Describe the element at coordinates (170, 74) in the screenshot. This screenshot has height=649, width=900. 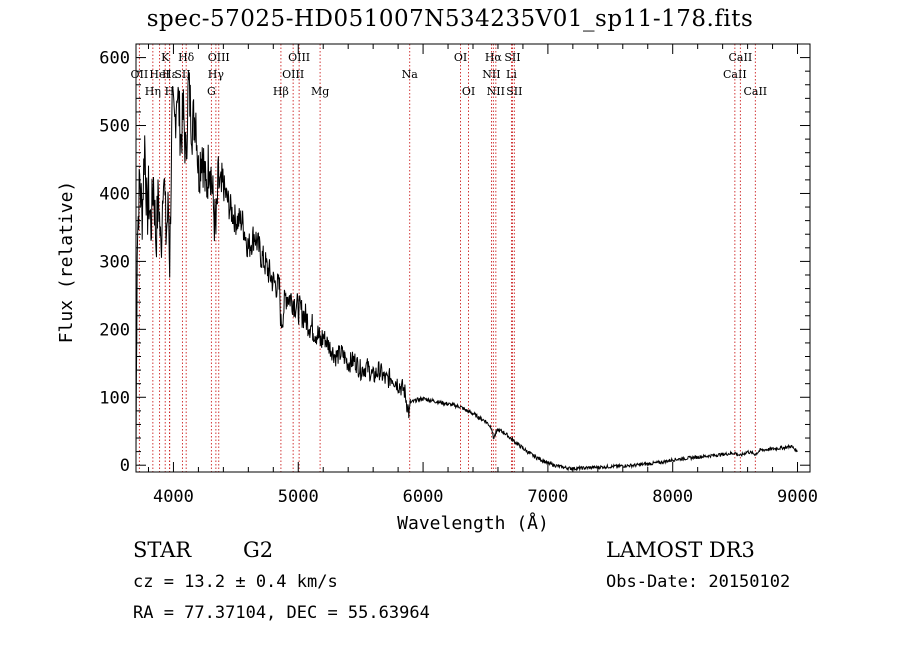
I see `line-label: Hε` at that location.